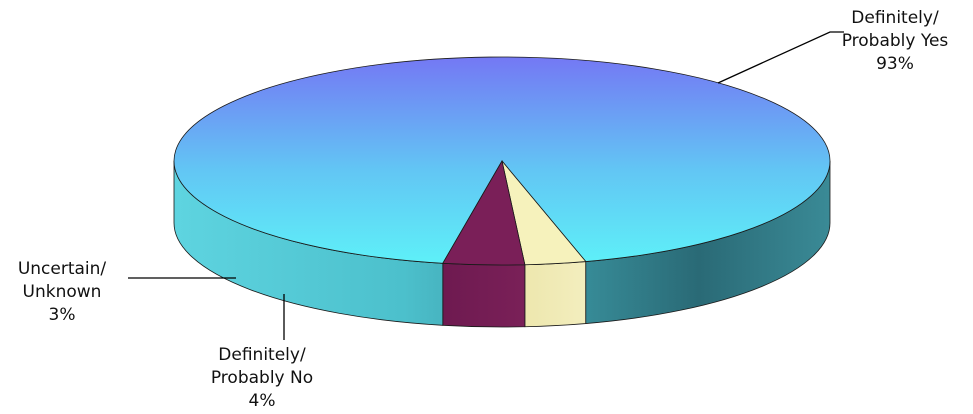 This screenshot has height=414, width=973. What do you see at coordinates (62, 315) in the screenshot?
I see `slice-uncertain-percent-label: 3%` at bounding box center [62, 315].